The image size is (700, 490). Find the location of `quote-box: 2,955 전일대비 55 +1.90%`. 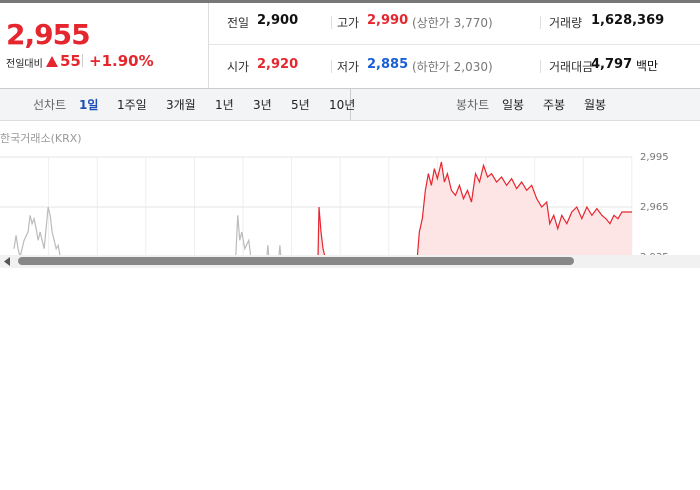

quote-box: 2,955 전일대비 55 +1.90% is located at coordinates (104, 45).